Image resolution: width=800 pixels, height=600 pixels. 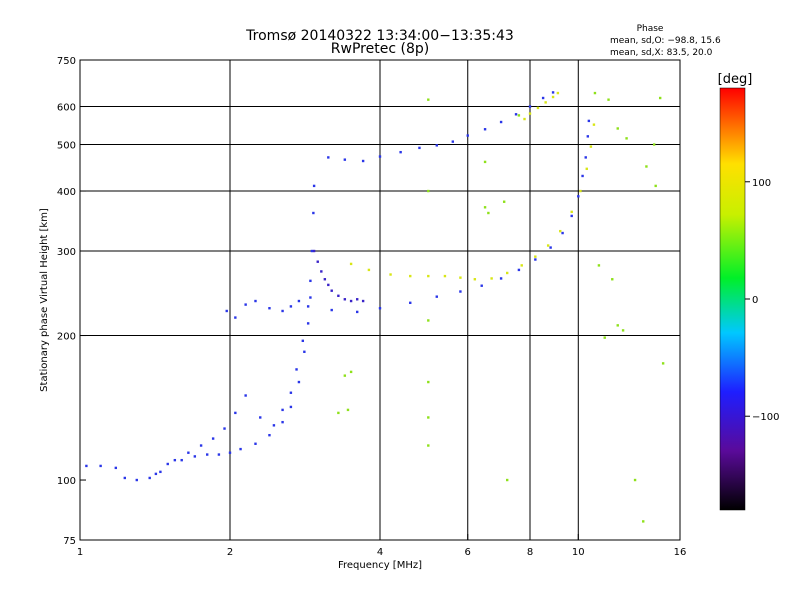 What do you see at coordinates (380, 552) in the screenshot?
I see `x-tick-label: 4` at bounding box center [380, 552].